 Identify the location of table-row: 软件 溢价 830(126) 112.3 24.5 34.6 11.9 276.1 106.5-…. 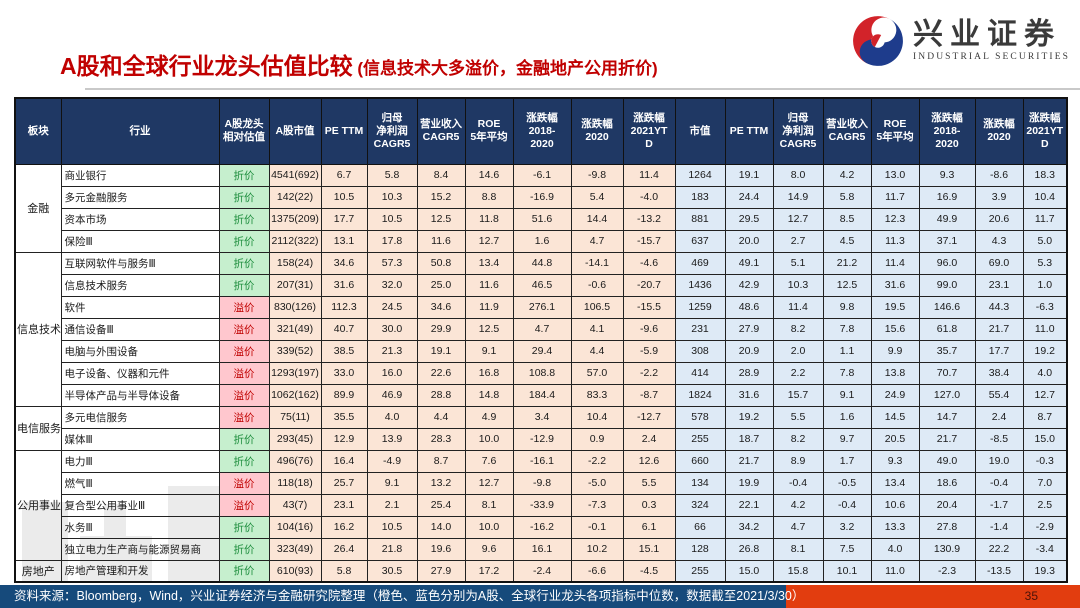
(541, 307).